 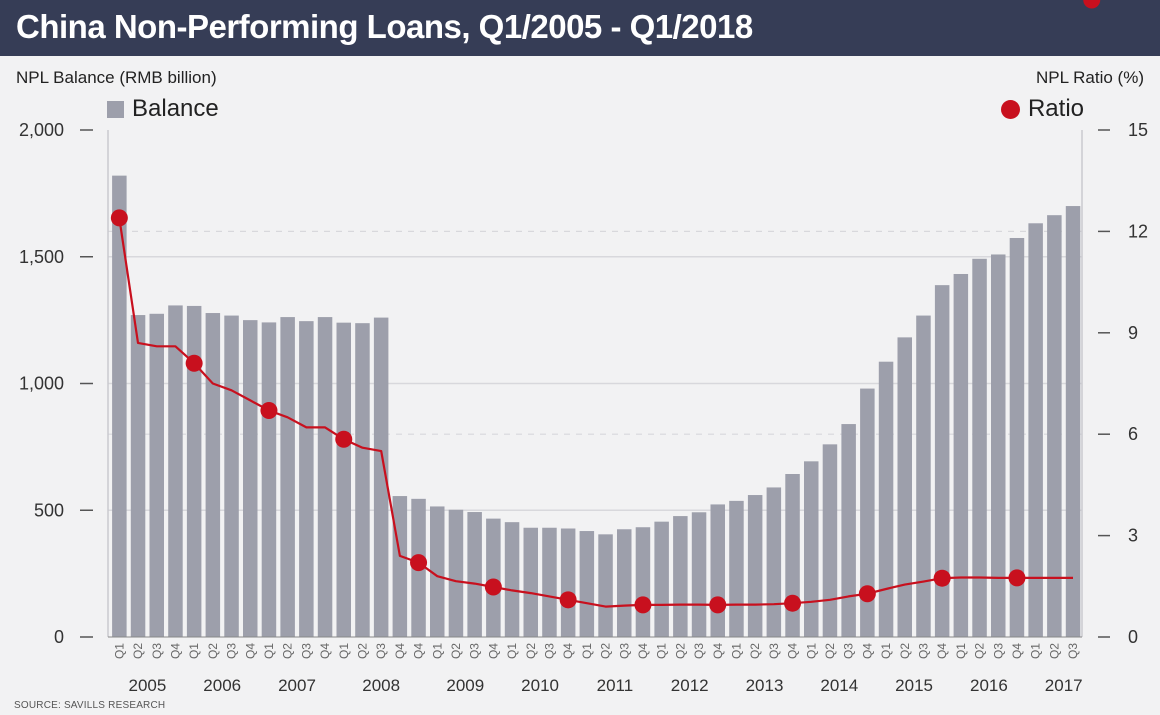 I want to click on left-tick-label: 2,000, so click(x=41, y=130).